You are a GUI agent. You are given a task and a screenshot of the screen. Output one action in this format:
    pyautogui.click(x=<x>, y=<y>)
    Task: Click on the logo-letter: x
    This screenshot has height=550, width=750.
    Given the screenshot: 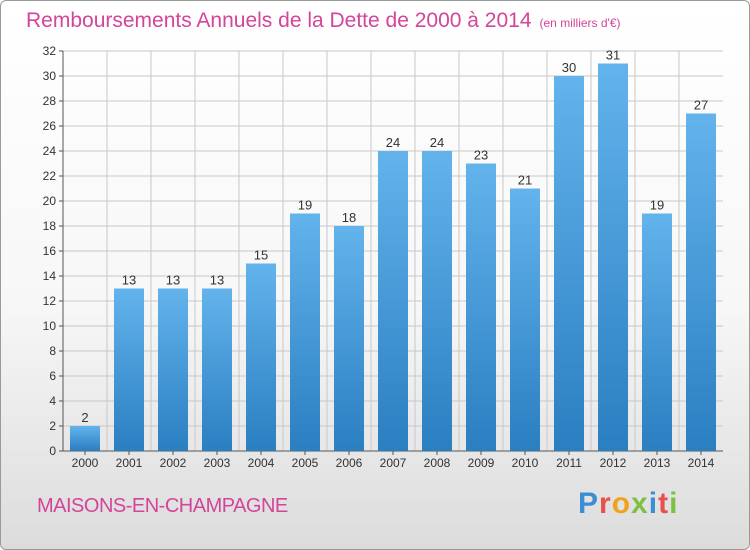 What is the action you would take?
    pyautogui.click(x=640, y=503)
    